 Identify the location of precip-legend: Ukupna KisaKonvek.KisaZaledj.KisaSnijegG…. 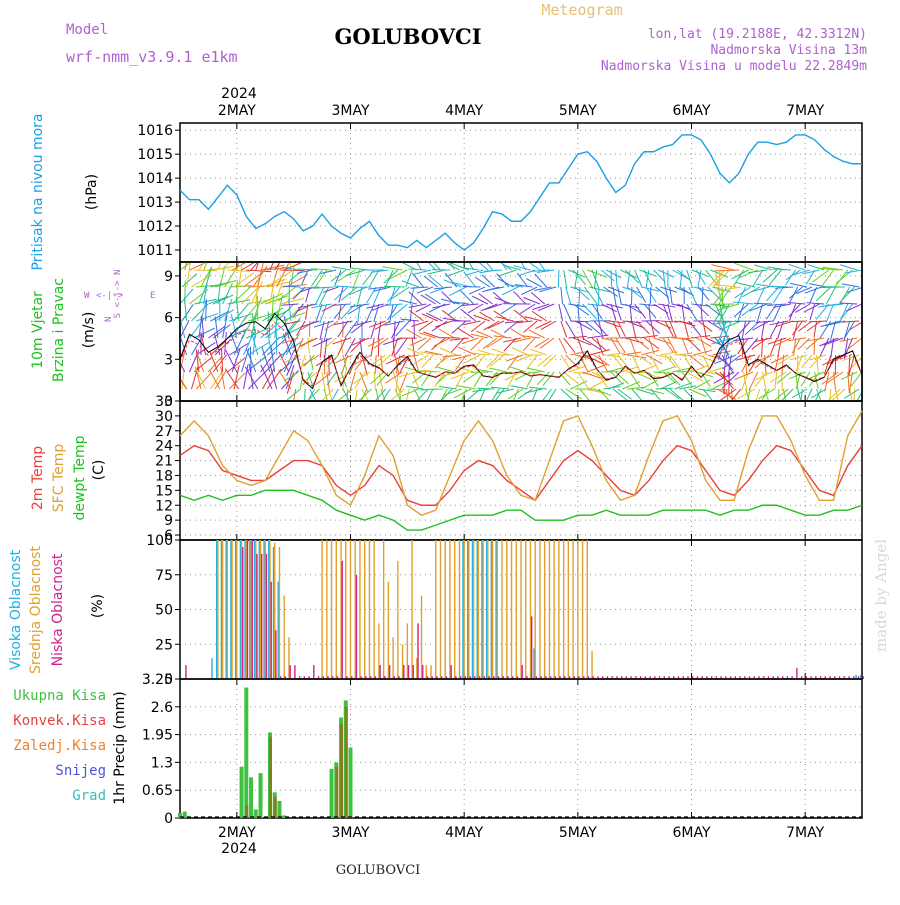
(59, 746).